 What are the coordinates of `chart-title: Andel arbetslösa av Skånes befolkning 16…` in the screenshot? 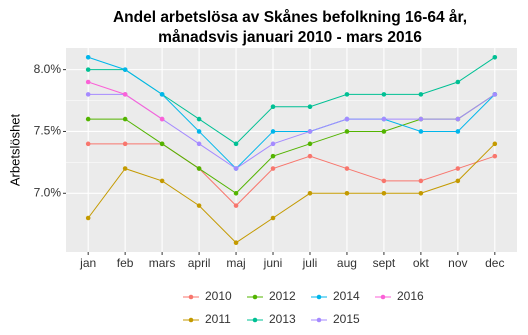 It's located at (290, 17).